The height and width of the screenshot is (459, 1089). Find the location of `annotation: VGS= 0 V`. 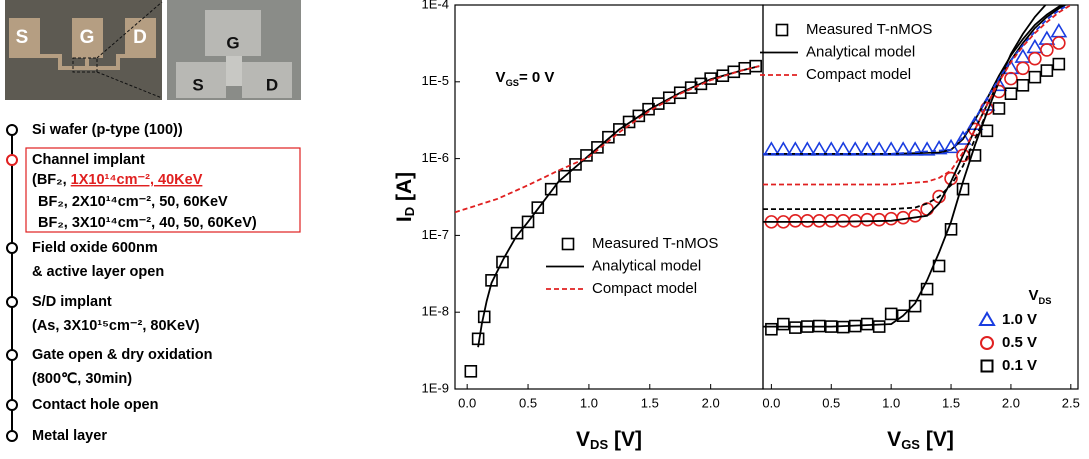

annotation: VGS= 0 V is located at coordinates (525, 78).